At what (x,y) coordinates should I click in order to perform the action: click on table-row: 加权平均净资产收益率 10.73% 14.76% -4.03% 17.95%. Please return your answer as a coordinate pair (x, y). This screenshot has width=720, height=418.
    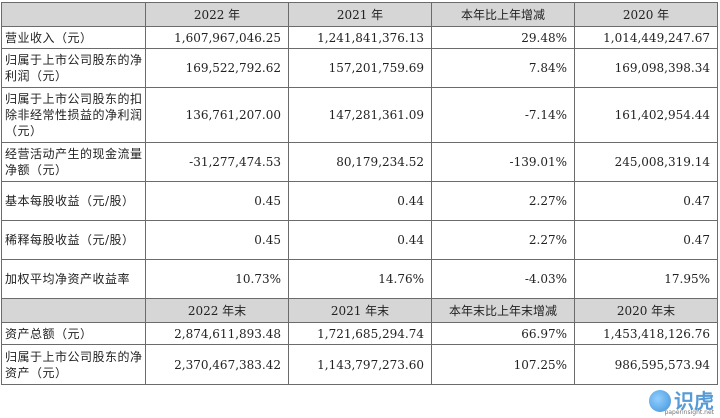
    Looking at the image, I should click on (359, 279).